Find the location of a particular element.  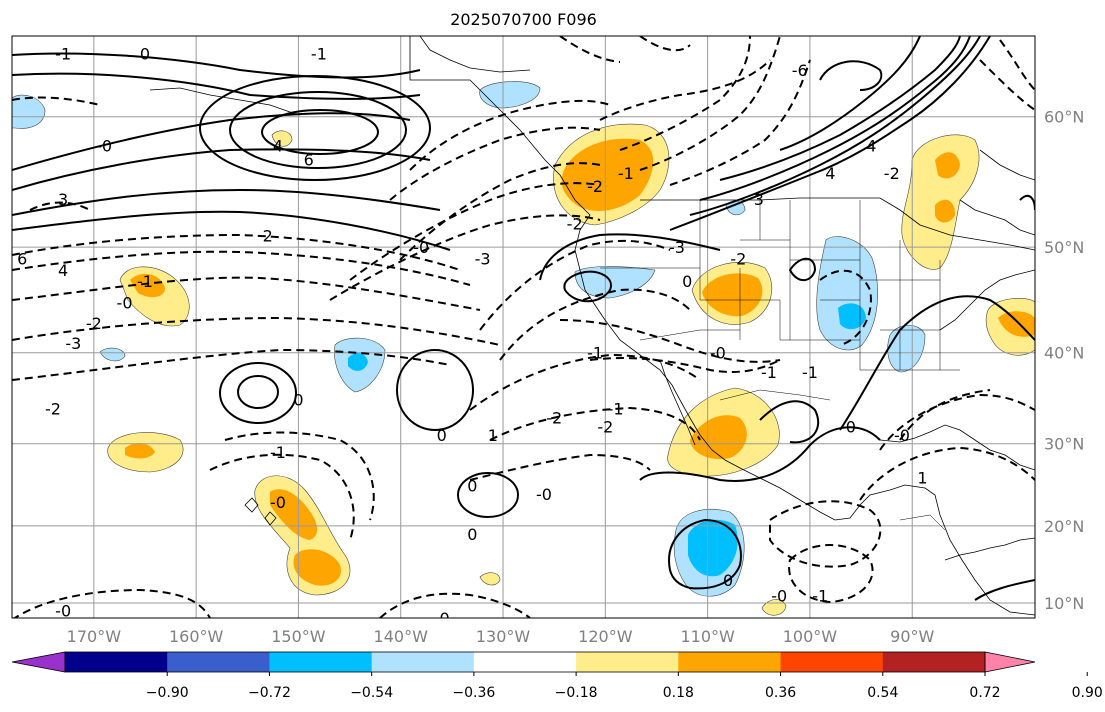

contour-label: 2 is located at coordinates (268, 235).